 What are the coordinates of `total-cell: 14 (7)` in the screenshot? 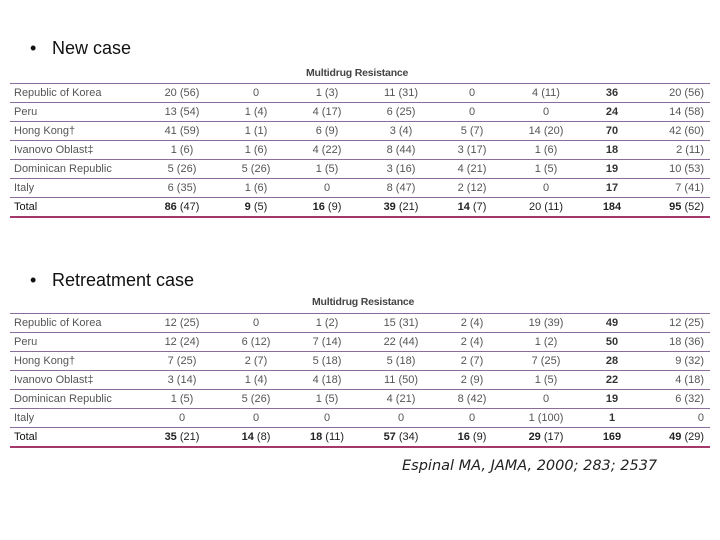 It's located at (472, 207).